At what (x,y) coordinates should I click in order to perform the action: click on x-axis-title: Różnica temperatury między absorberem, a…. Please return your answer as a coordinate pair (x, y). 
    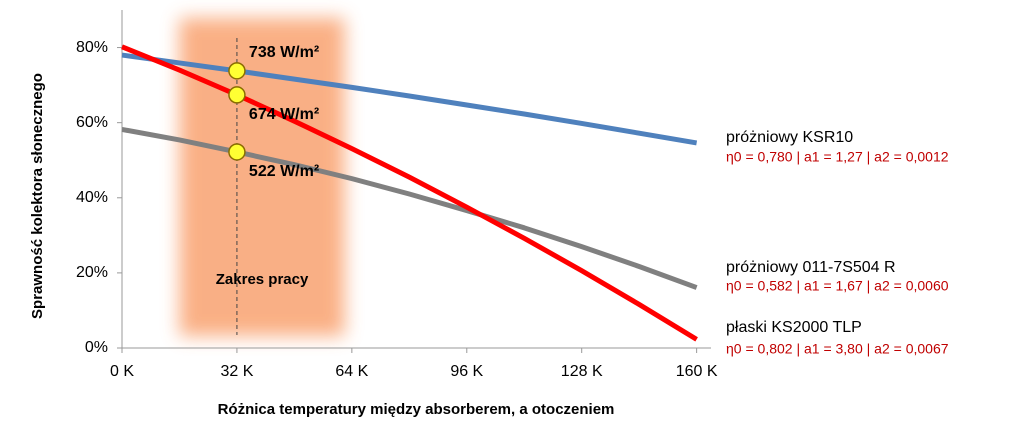
    Looking at the image, I should click on (416, 409).